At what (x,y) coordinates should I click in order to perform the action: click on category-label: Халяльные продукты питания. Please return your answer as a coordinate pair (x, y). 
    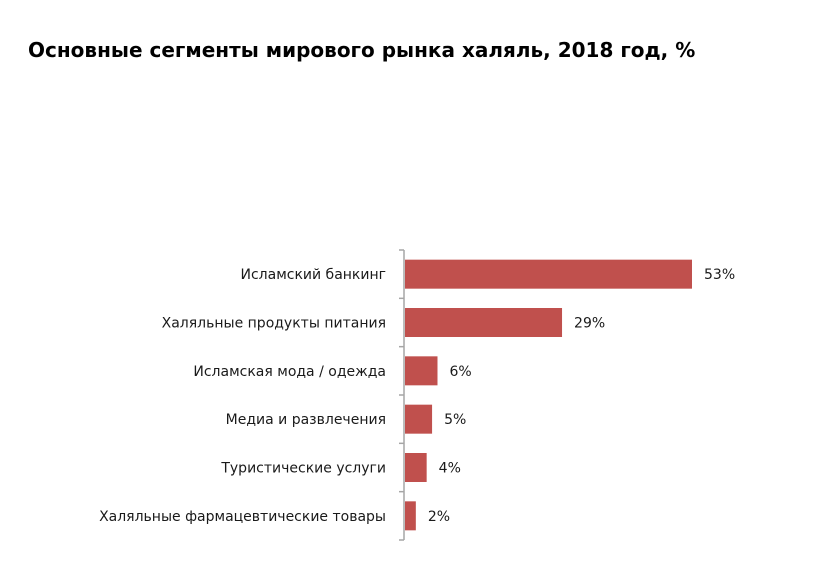
    Looking at the image, I should click on (274, 324).